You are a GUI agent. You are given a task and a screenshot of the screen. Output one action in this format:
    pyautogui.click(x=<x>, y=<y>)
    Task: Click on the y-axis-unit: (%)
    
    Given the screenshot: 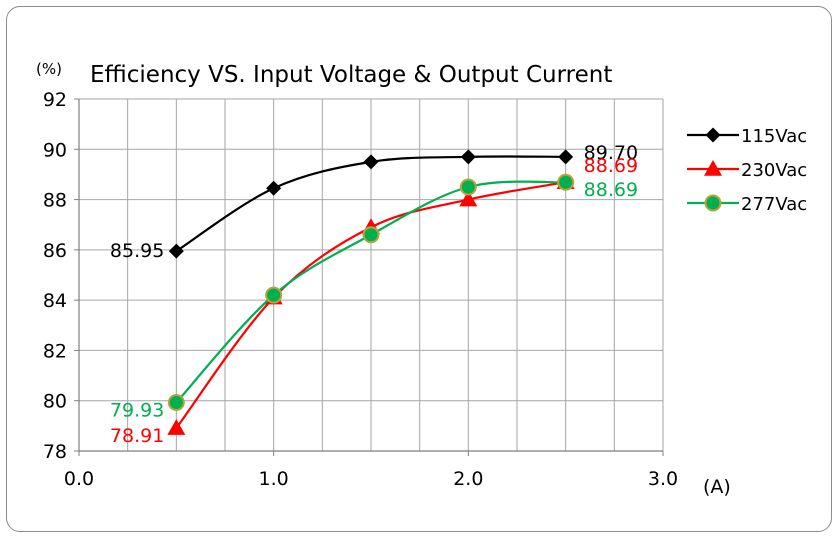 What is the action you would take?
    pyautogui.click(x=49, y=69)
    